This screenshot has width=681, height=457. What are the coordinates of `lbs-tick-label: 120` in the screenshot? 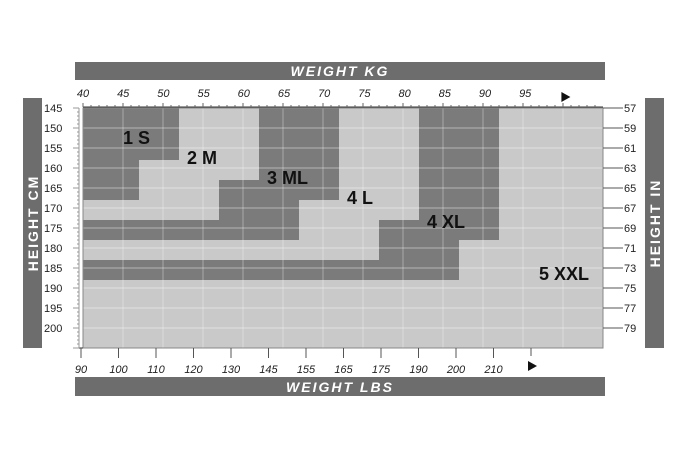 It's located at (193, 370).